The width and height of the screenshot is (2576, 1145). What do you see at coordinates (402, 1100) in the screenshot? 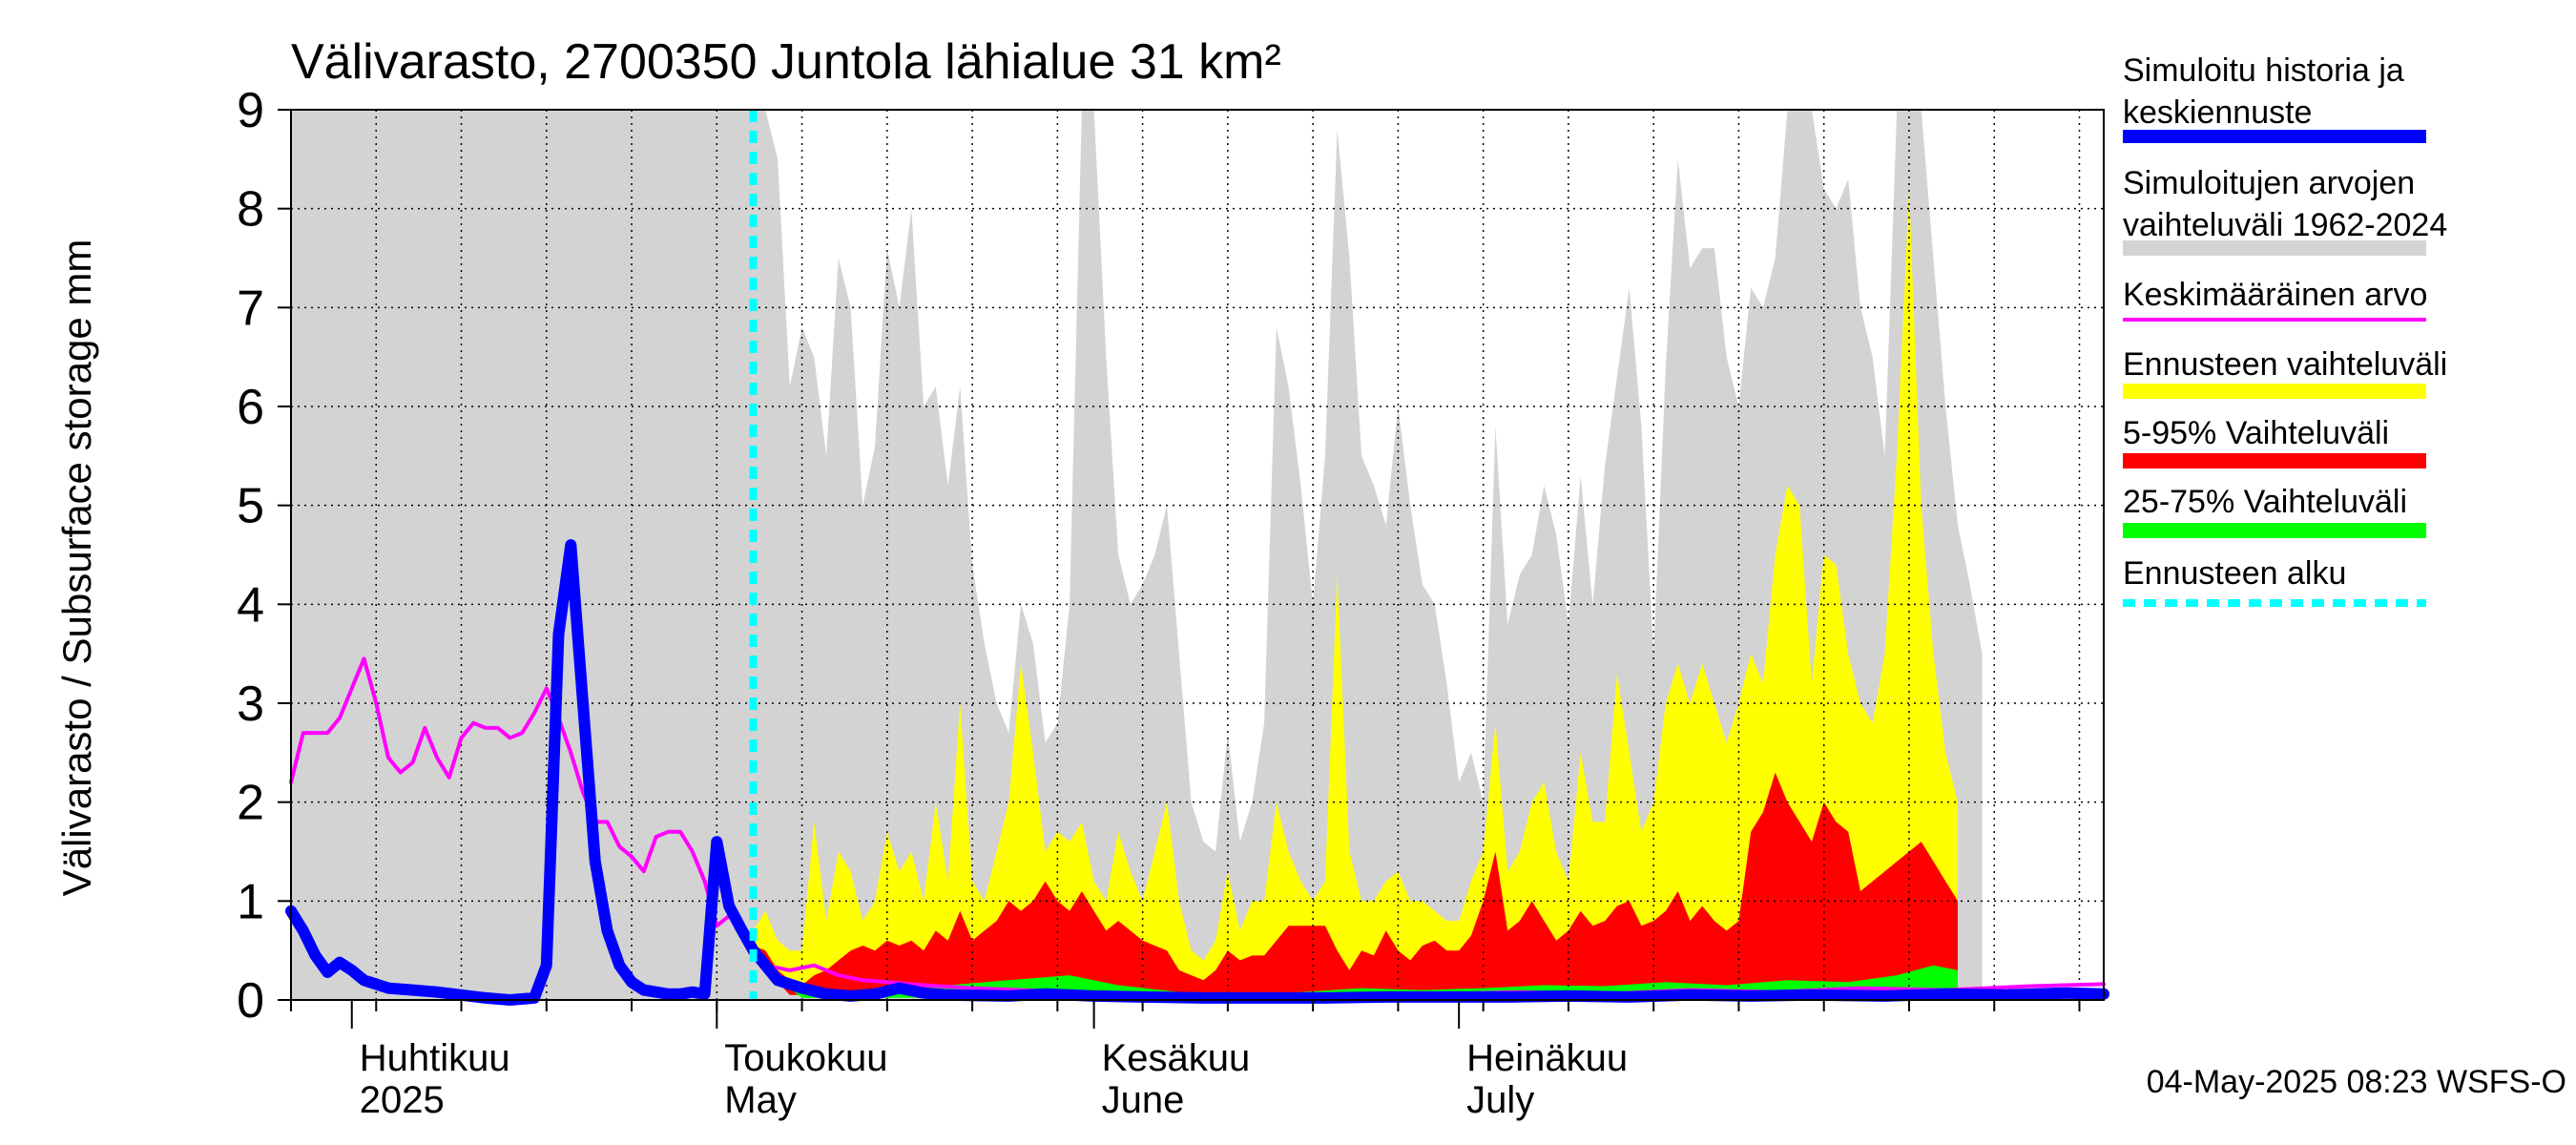
I see `month-label-en-0: 2025` at bounding box center [402, 1100].